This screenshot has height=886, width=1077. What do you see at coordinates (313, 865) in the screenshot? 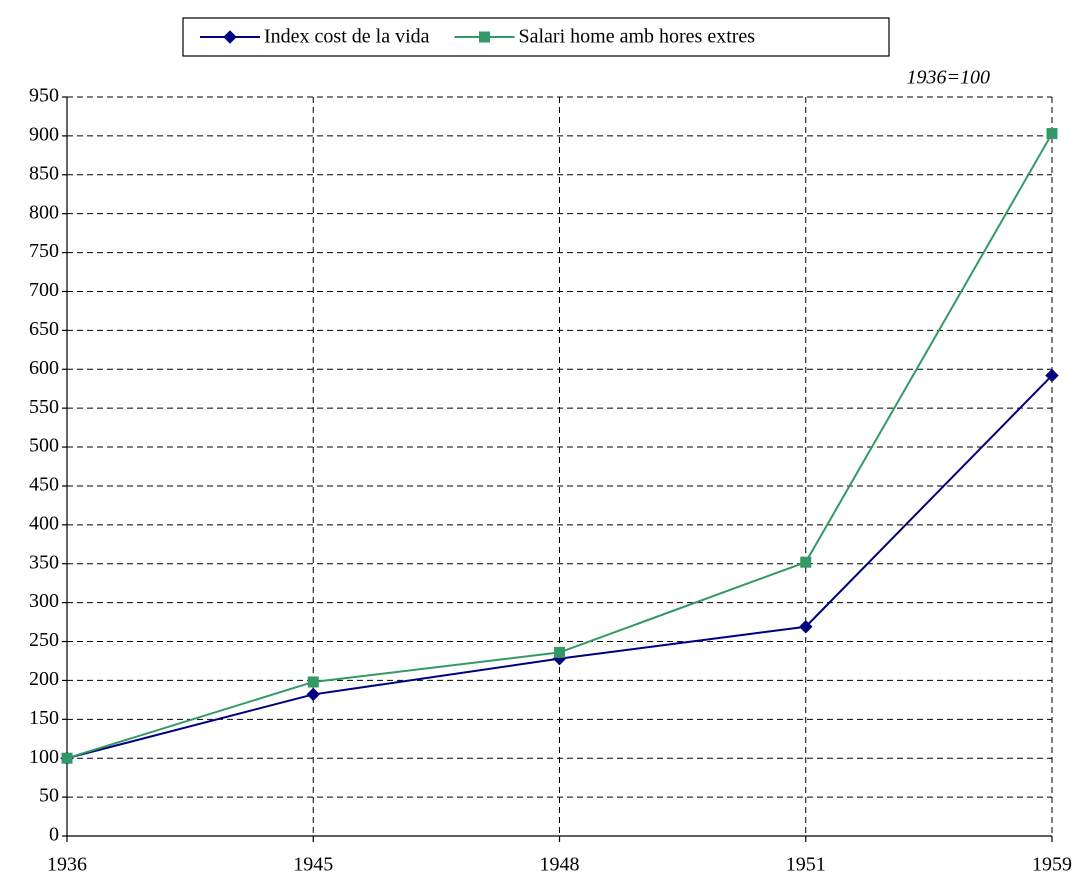
I see `x-tick-label: 1945` at bounding box center [313, 865].